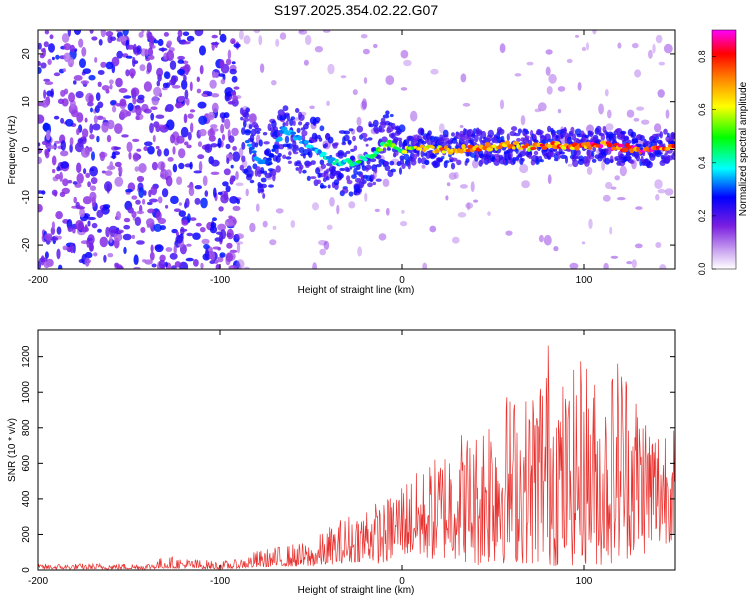 The height and width of the screenshot is (600, 750). Describe the element at coordinates (220, 280) in the screenshot. I see `spectrogram-x-tick-label: -100` at that location.